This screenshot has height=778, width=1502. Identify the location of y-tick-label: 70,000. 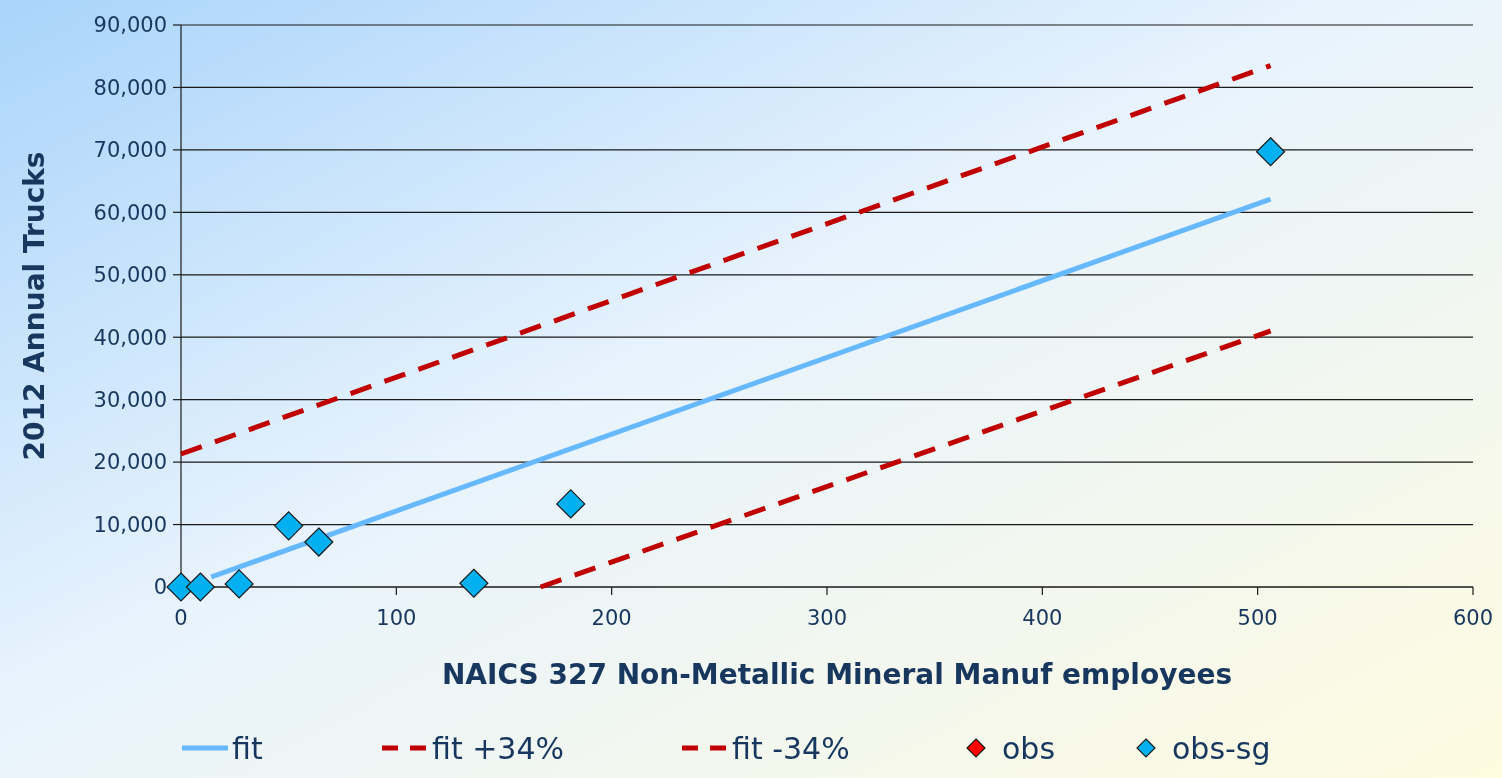
(130, 150).